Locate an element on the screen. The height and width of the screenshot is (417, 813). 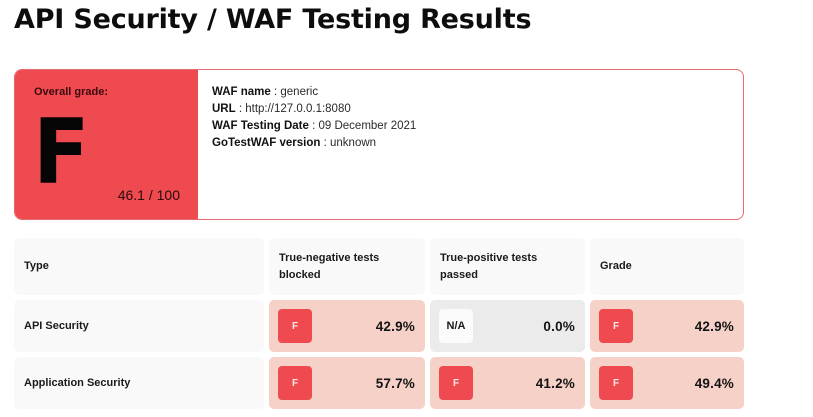
version-value: unknown is located at coordinates (353, 143).